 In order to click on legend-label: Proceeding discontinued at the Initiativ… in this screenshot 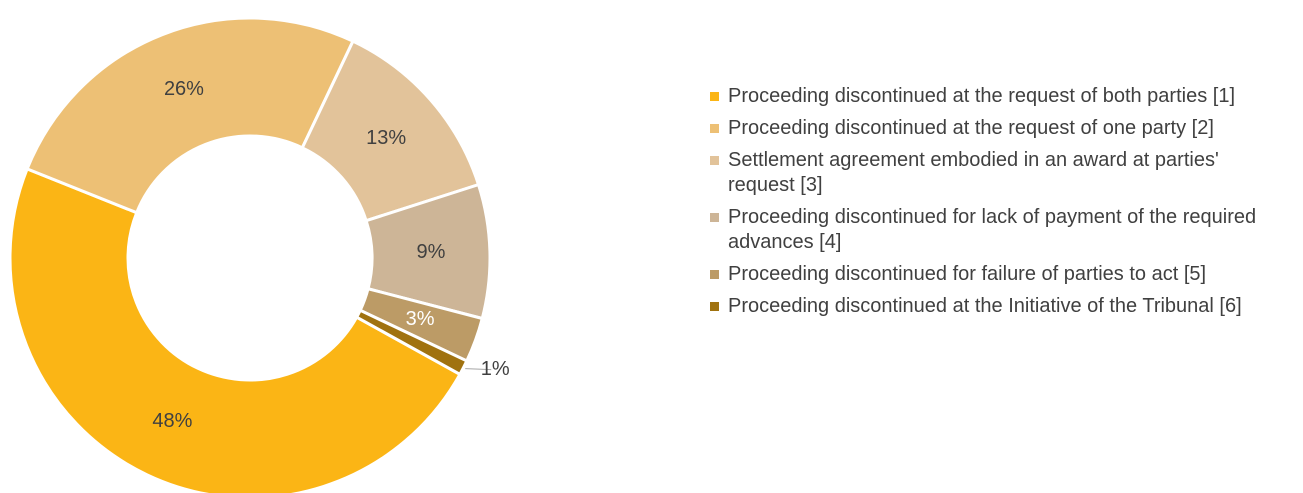, I will do `click(985, 306)`.